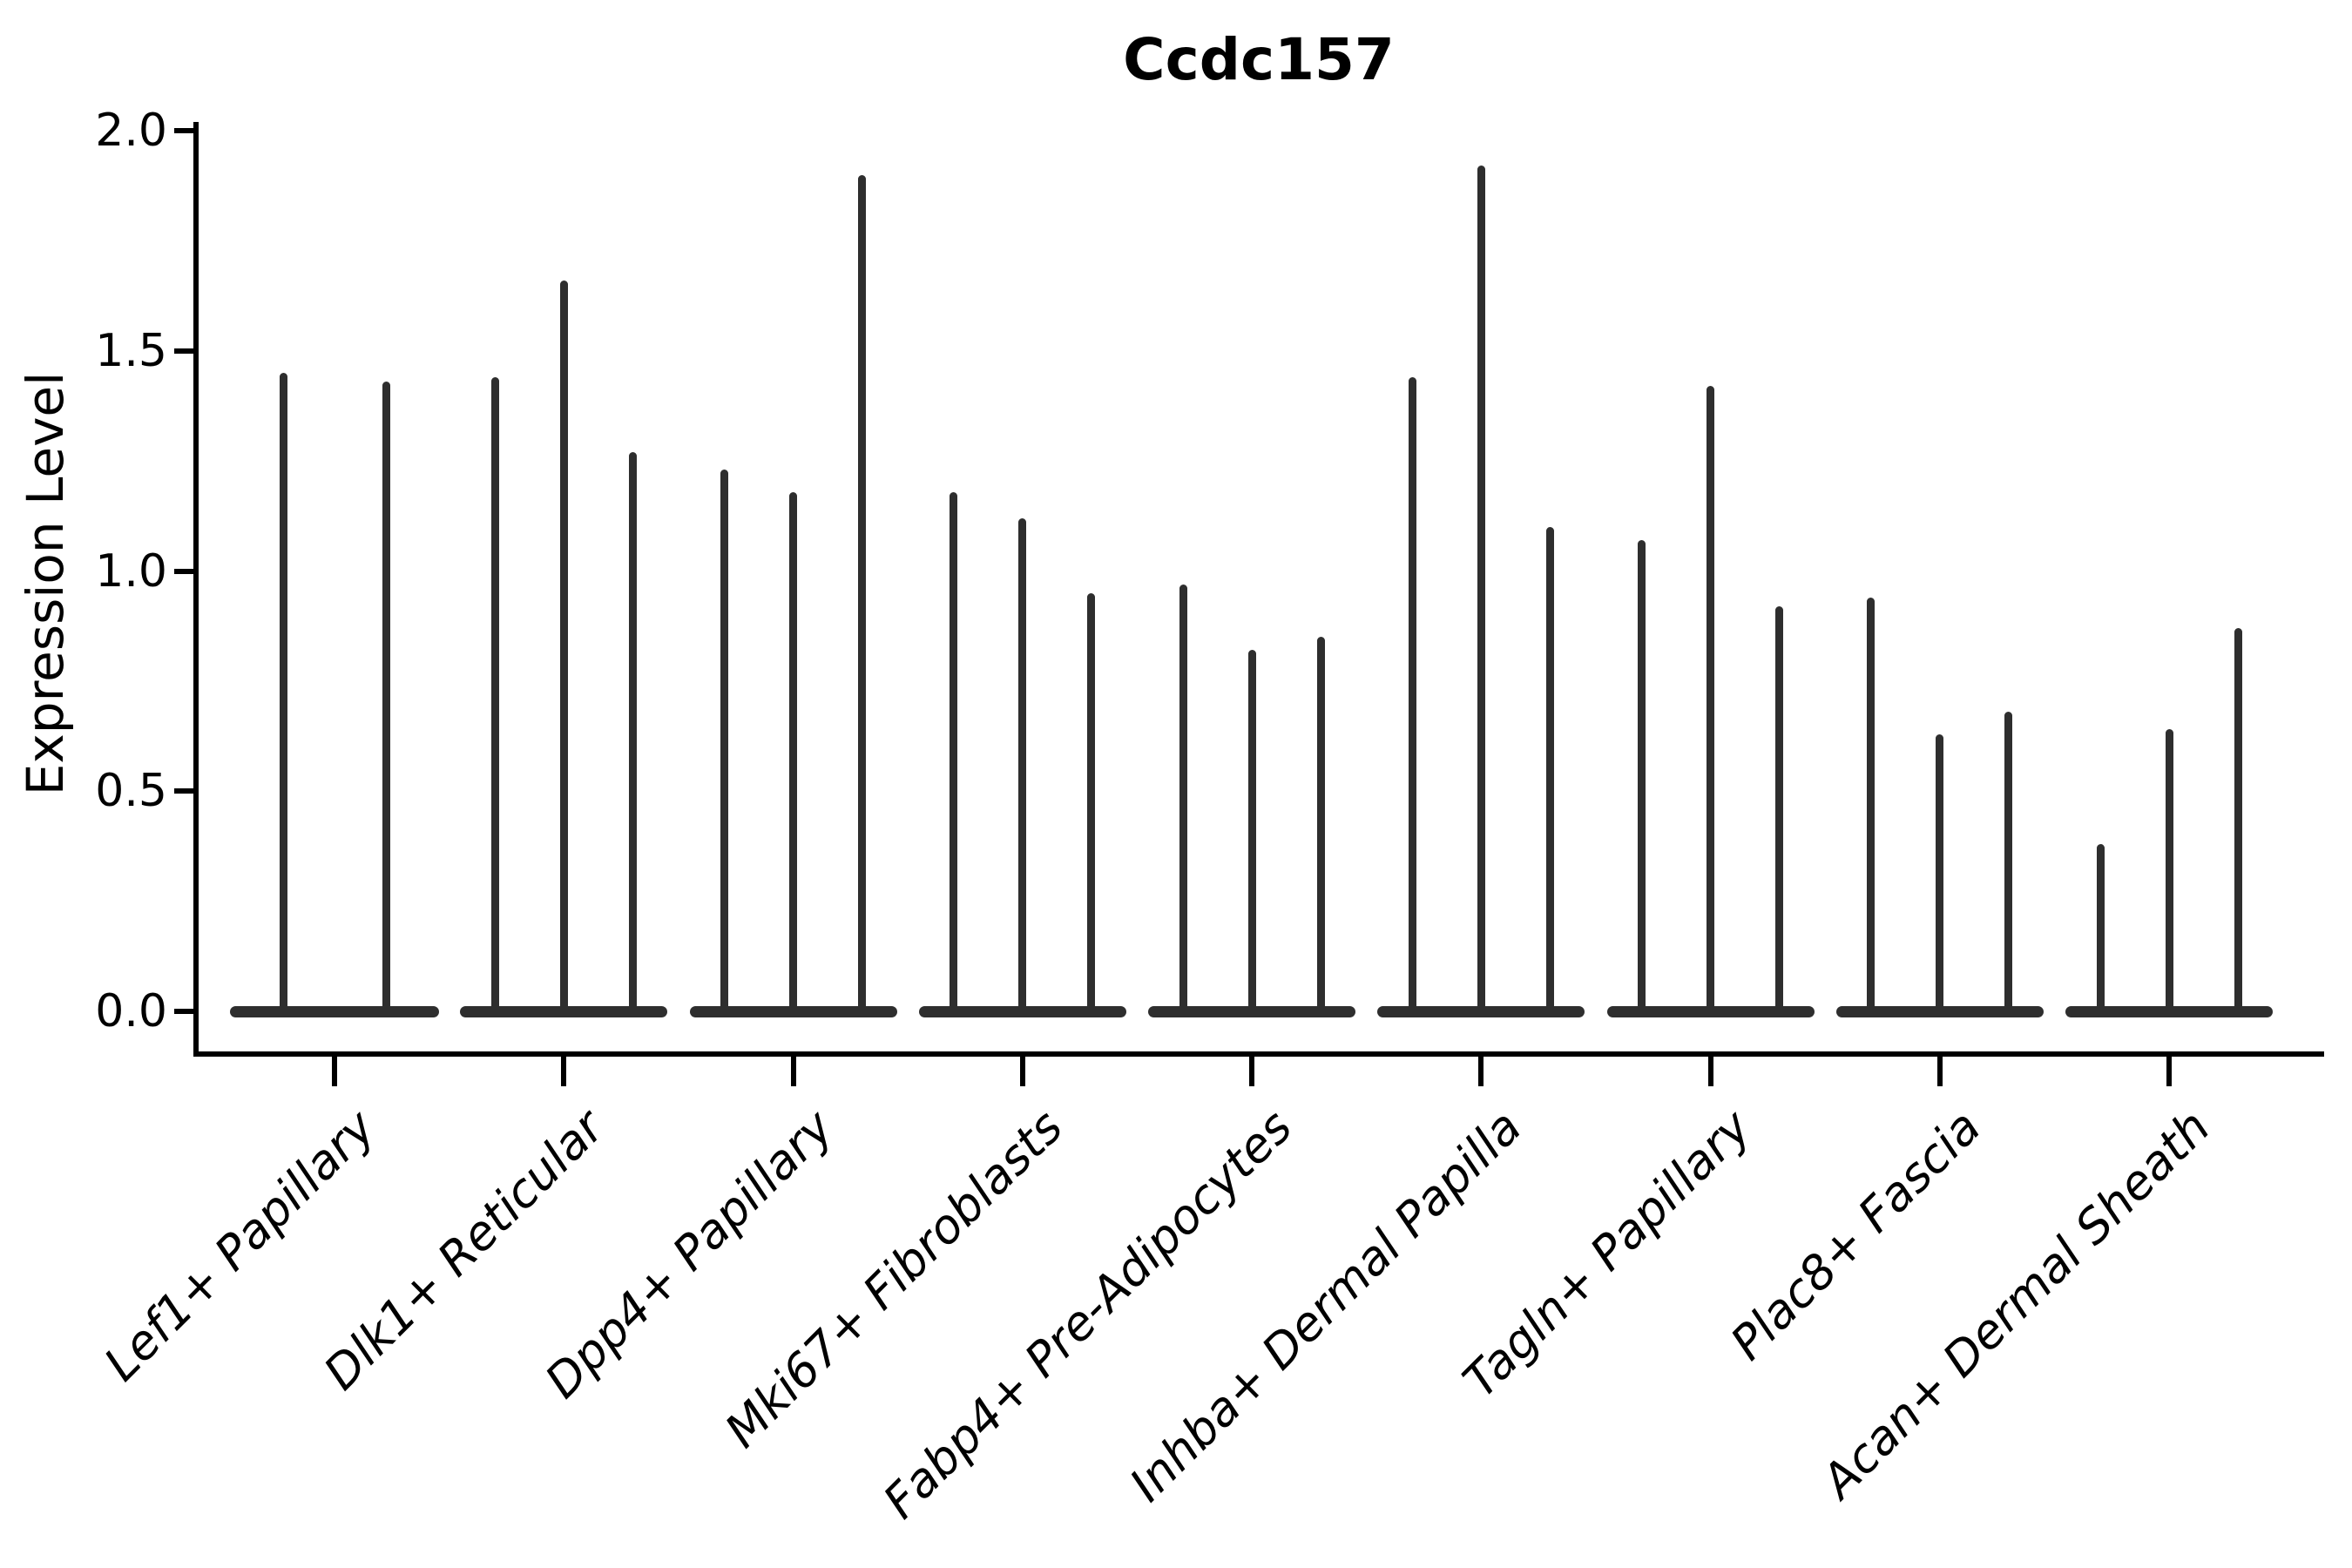 The height and width of the screenshot is (1568, 2352). I want to click on x-axis-spine, so click(1258, 1054).